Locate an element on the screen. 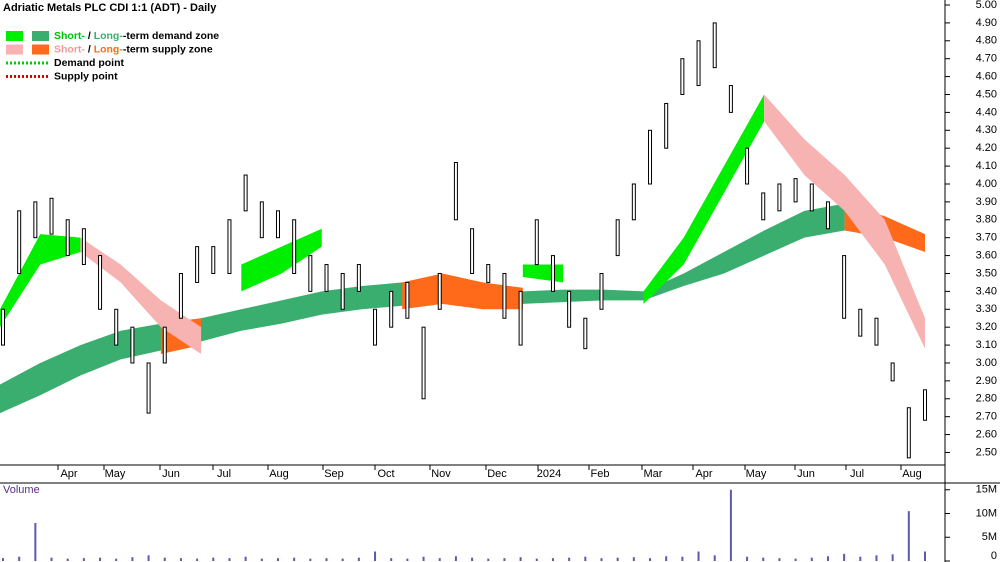 This screenshot has width=1000, height=562. y-tick-label: 3.30 is located at coordinates (986, 309).